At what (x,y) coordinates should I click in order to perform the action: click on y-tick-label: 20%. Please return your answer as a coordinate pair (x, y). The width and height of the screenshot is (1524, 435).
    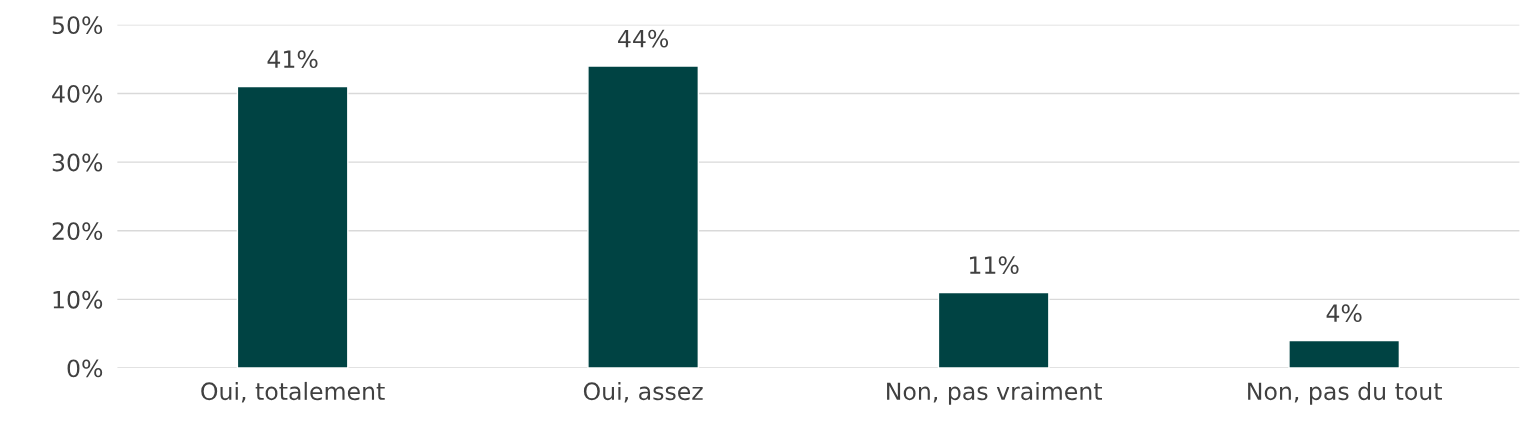
    Looking at the image, I should click on (77, 231).